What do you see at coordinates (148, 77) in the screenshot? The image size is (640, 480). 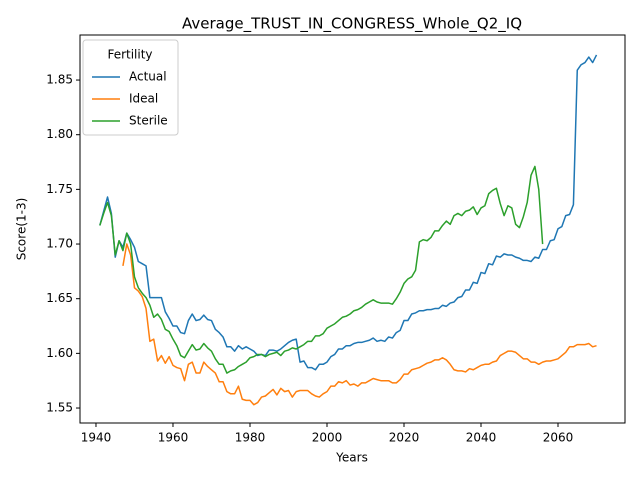 I see `legend-label: Actual` at bounding box center [148, 77].